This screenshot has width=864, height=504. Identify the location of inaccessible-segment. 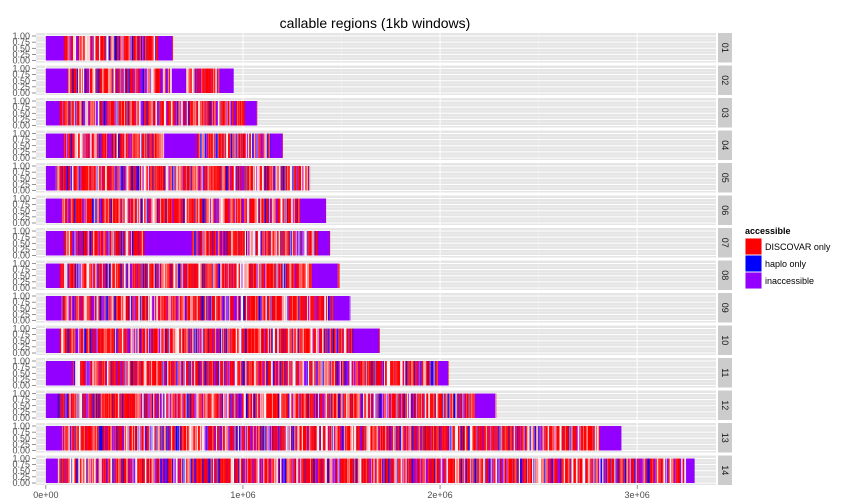
(54, 48).